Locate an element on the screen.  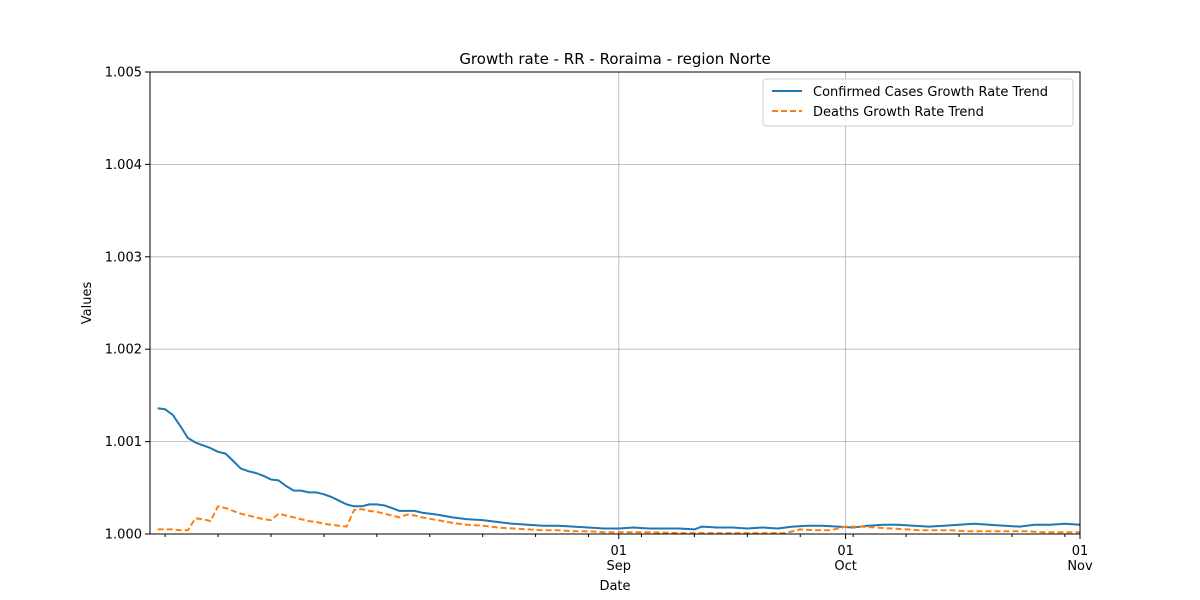
x-axis-label: Date is located at coordinates (614, 586).